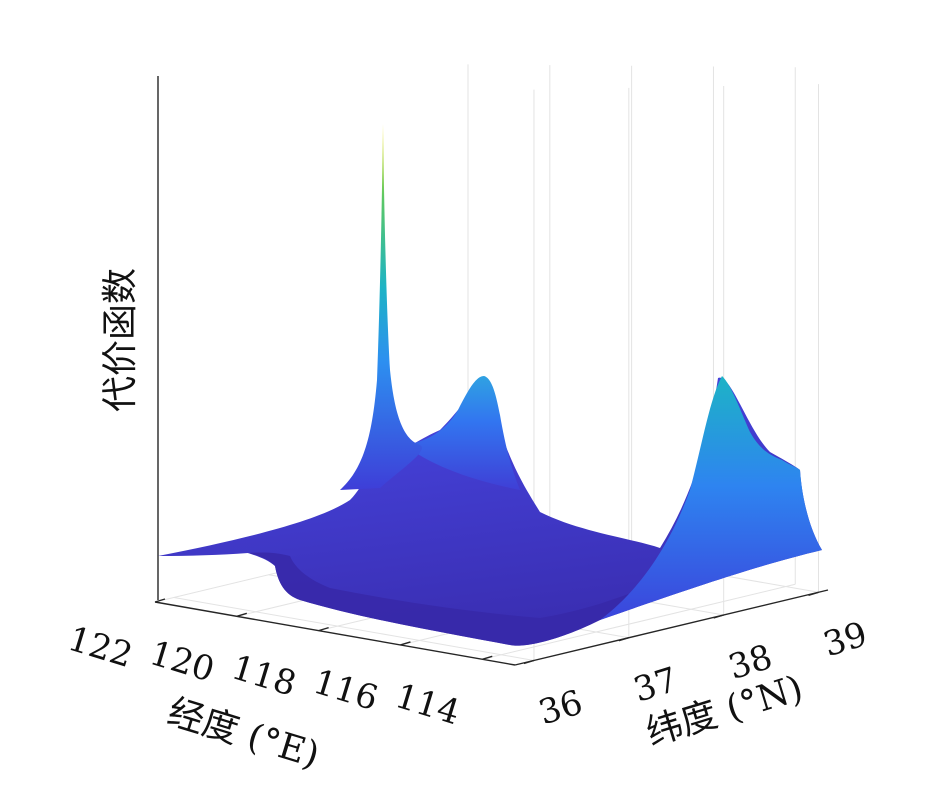 The image size is (945, 787). I want to click on x-tick-label: 118, so click(264, 676).